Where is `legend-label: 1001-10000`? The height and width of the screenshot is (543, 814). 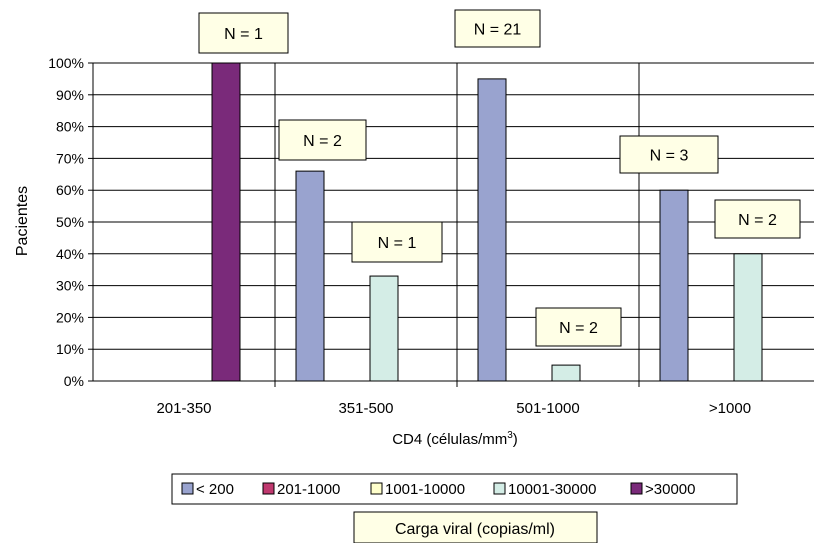 legend-label: 1001-10000 is located at coordinates (425, 489).